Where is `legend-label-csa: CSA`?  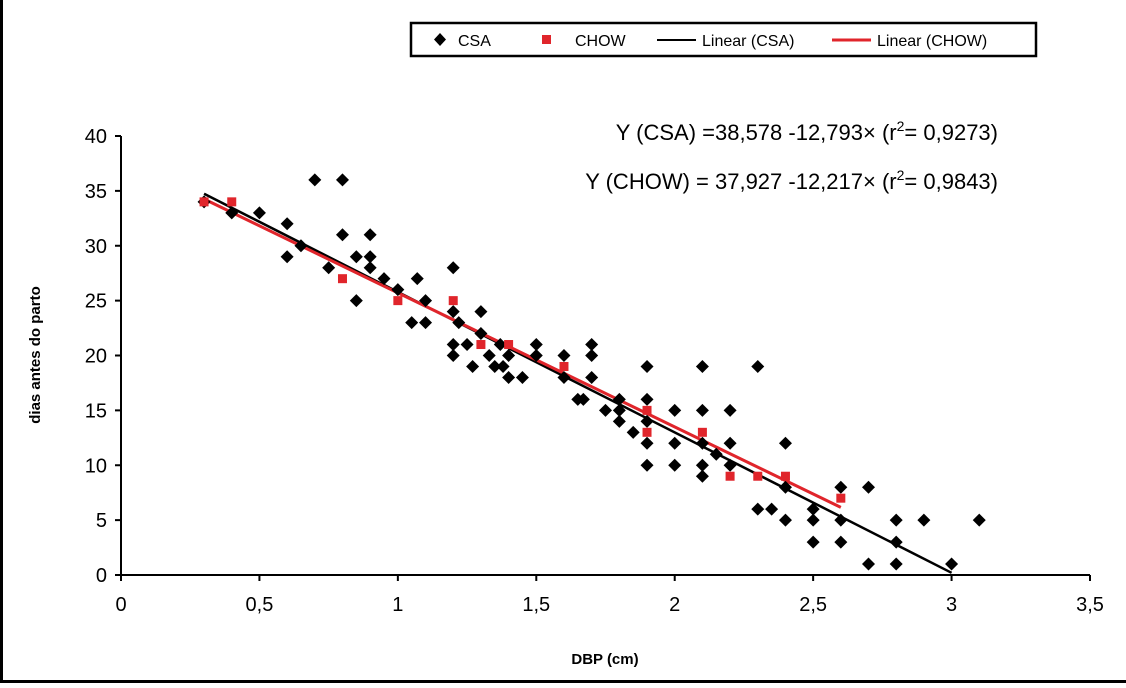
legend-label-csa: CSA is located at coordinates (474, 41).